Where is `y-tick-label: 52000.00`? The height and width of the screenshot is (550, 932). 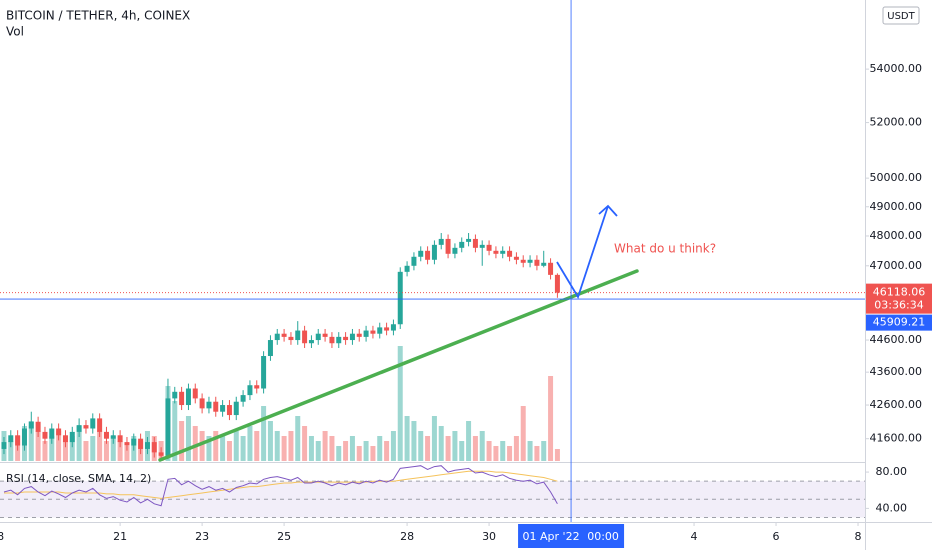 y-tick-label: 52000.00 is located at coordinates (896, 122).